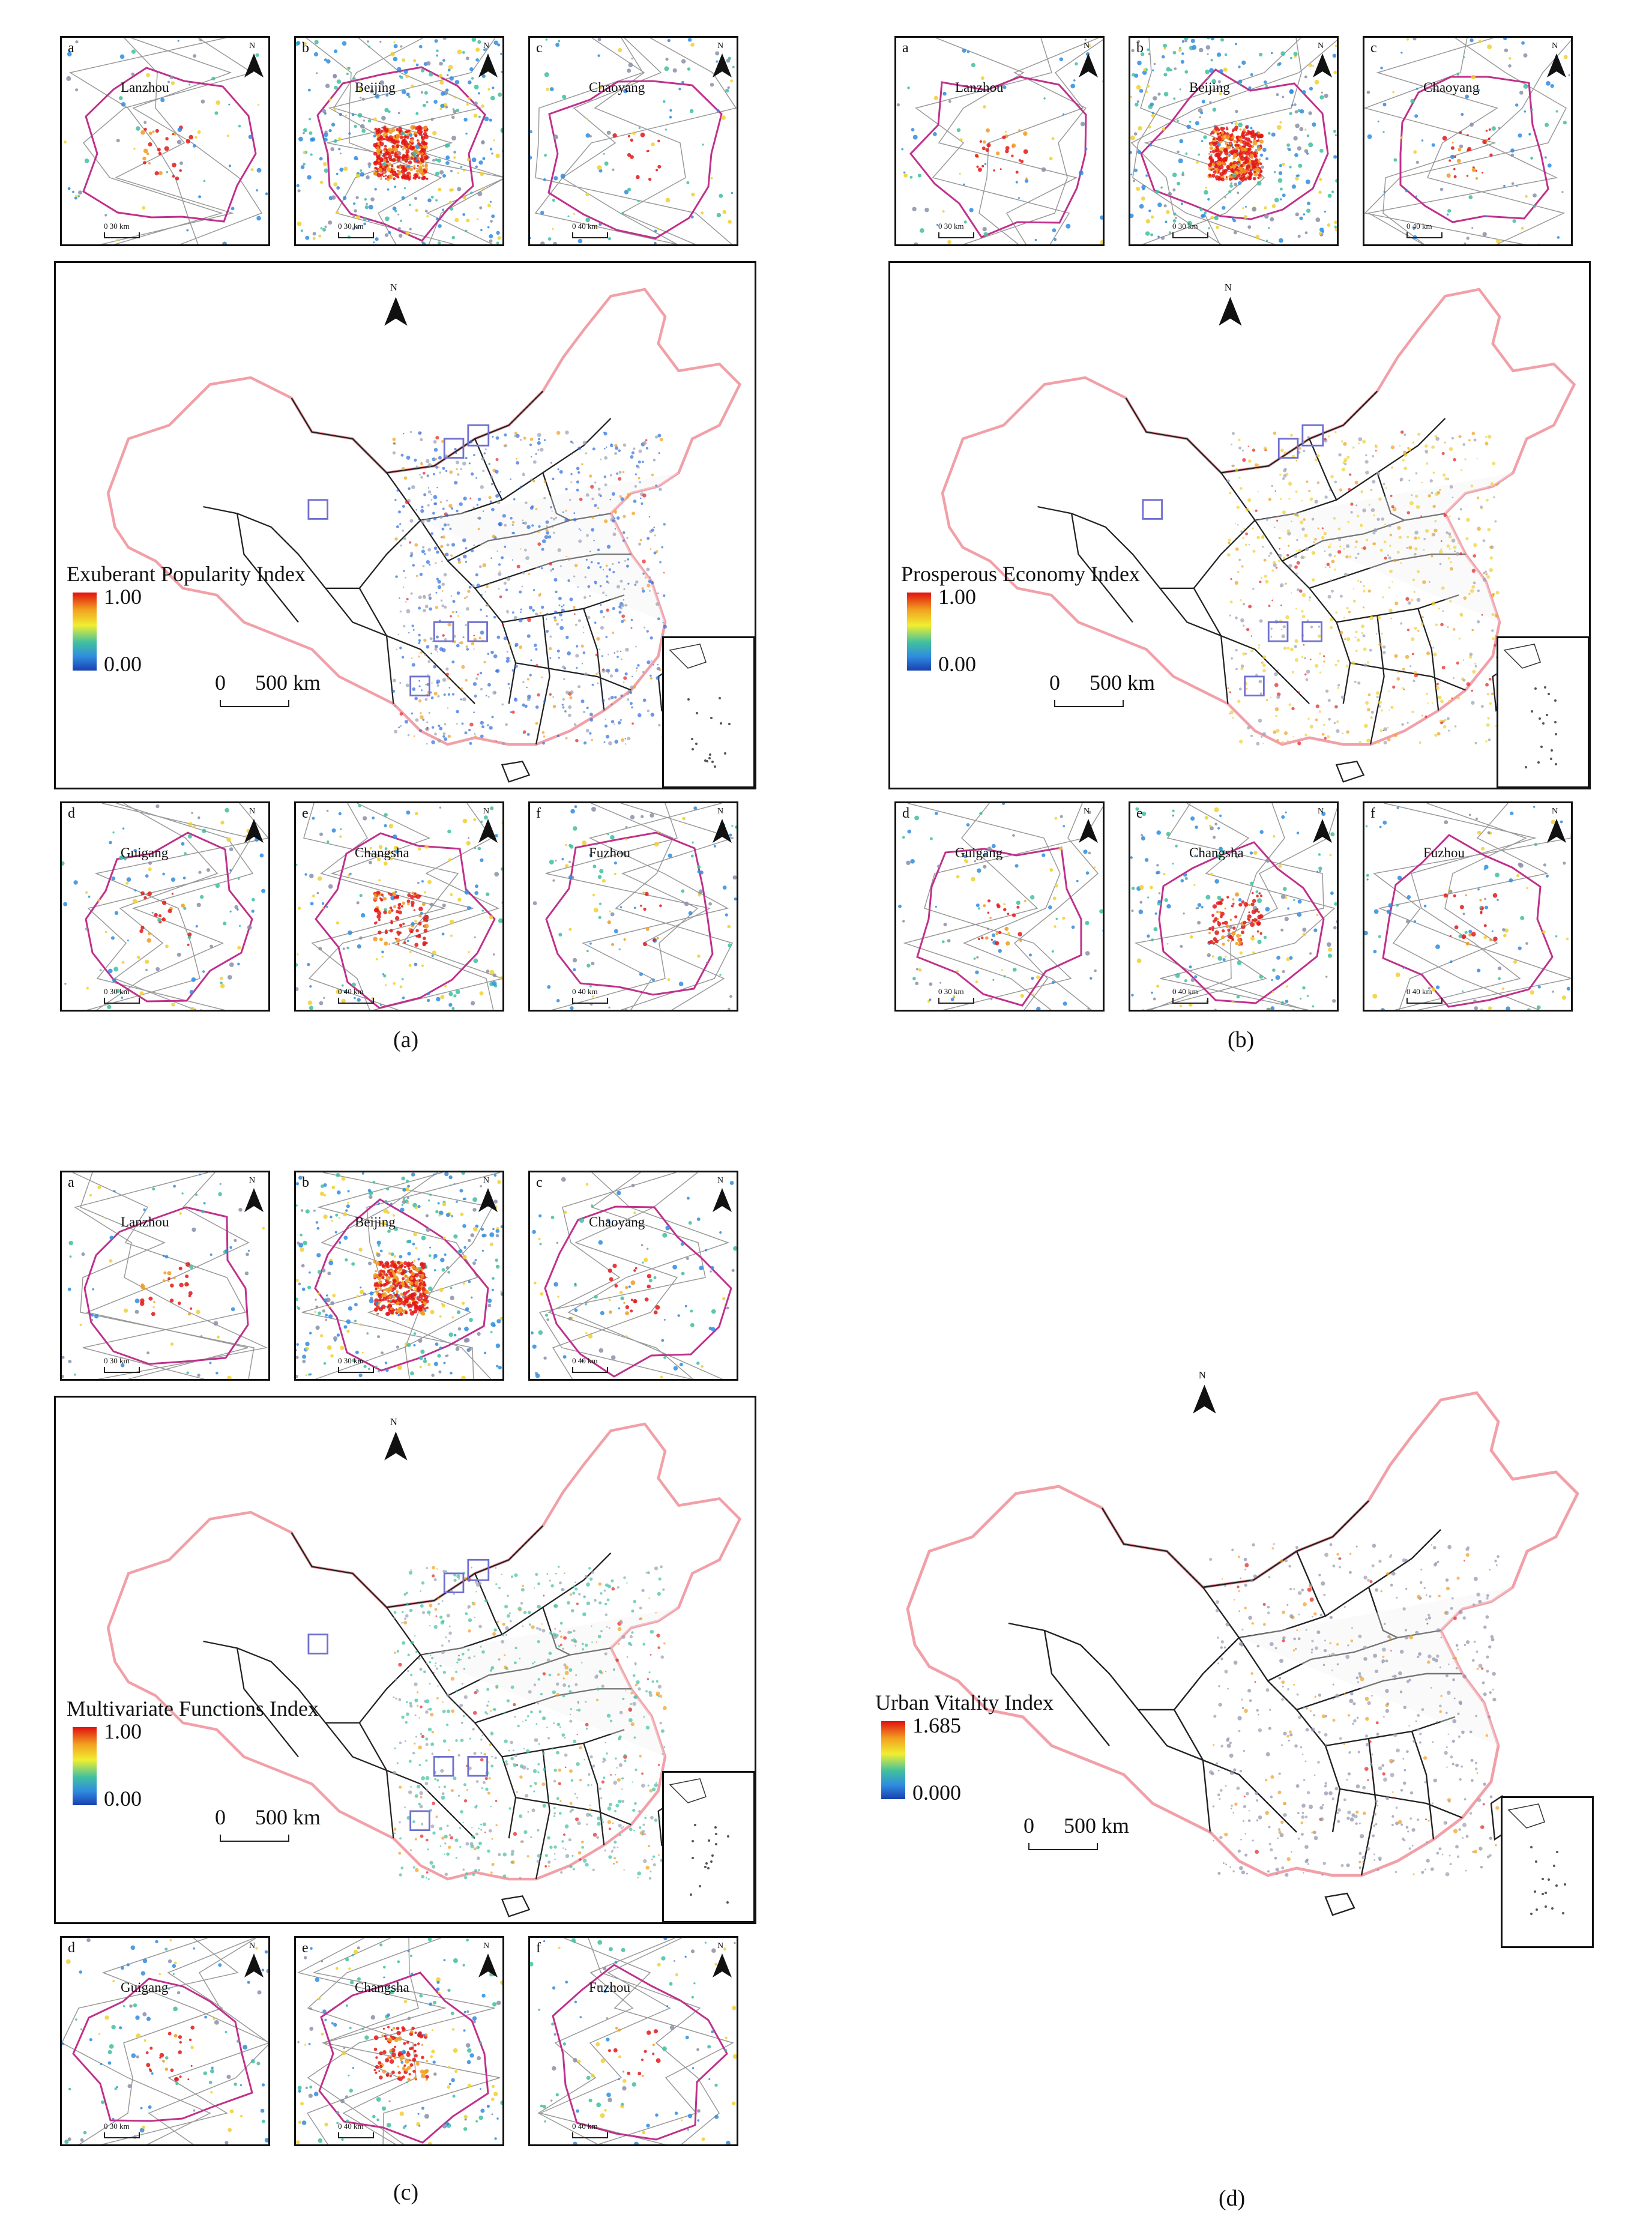 The height and width of the screenshot is (2226, 1652). Describe the element at coordinates (123, 664) in the screenshot. I see `legend-min: 0.00` at that location.